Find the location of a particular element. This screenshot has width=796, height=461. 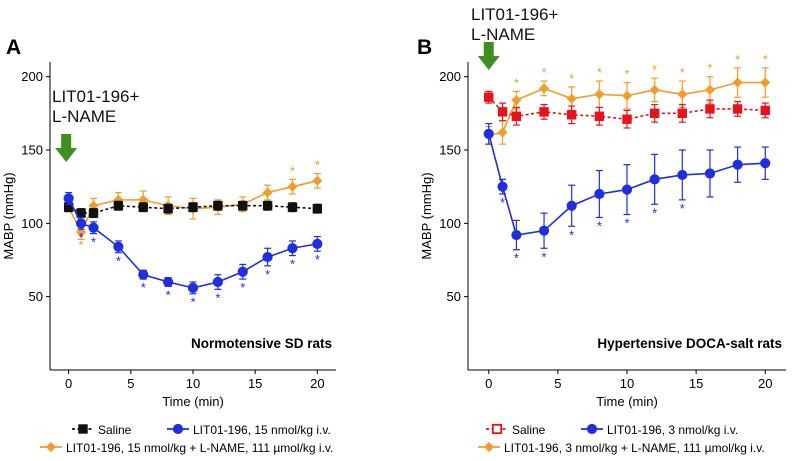

legend-label: Saline is located at coordinates (529, 430).